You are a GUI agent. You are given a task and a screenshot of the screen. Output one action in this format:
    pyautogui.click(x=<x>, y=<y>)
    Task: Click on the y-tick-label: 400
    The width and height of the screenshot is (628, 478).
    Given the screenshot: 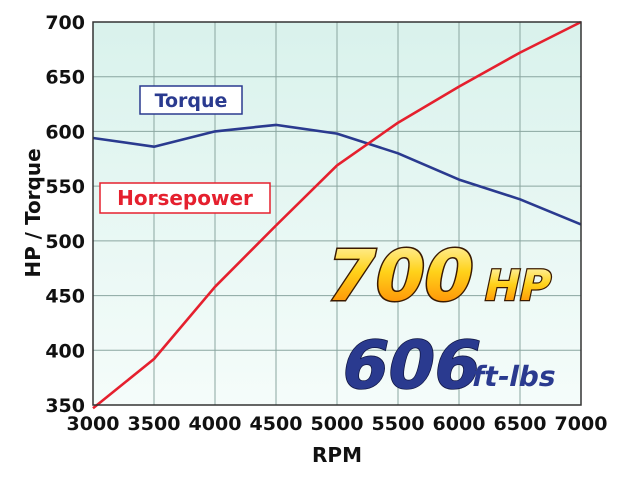 What is the action you would take?
    pyautogui.click(x=65, y=351)
    